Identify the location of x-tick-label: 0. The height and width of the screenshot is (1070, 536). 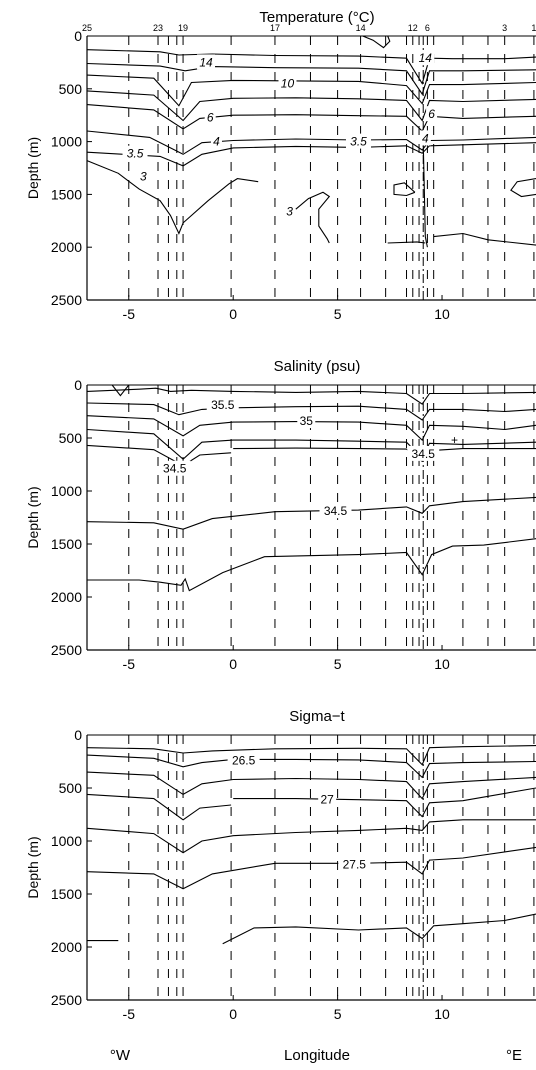
(233, 664).